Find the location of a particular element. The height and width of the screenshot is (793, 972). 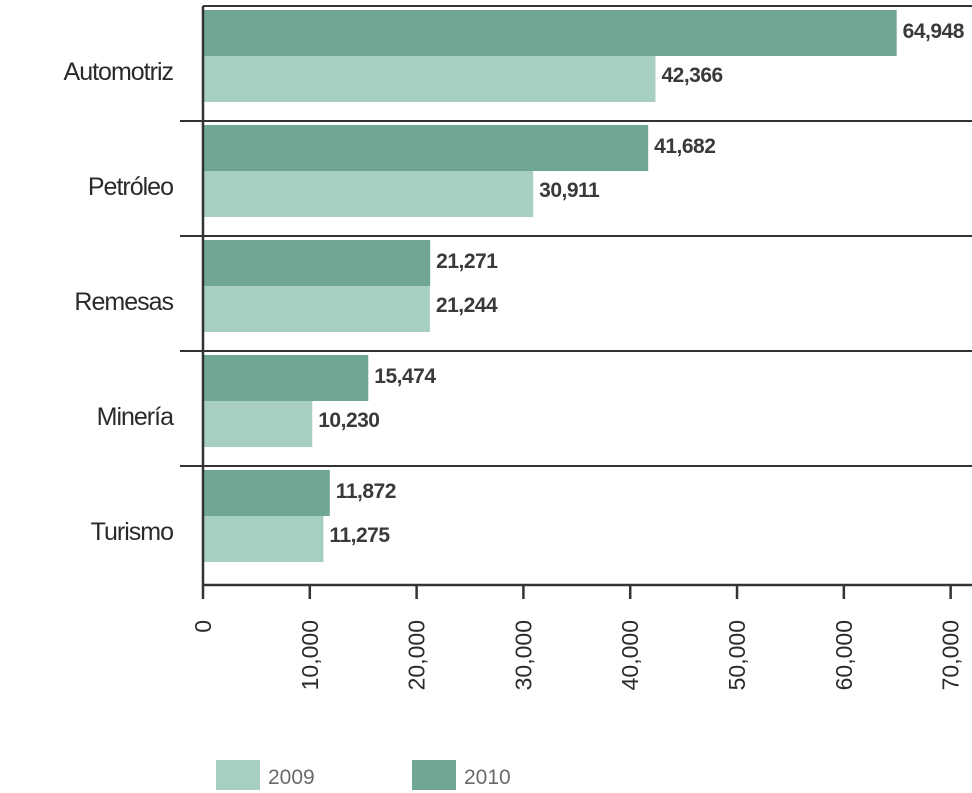

data-label-2009-3: 21,244 is located at coordinates (467, 305).